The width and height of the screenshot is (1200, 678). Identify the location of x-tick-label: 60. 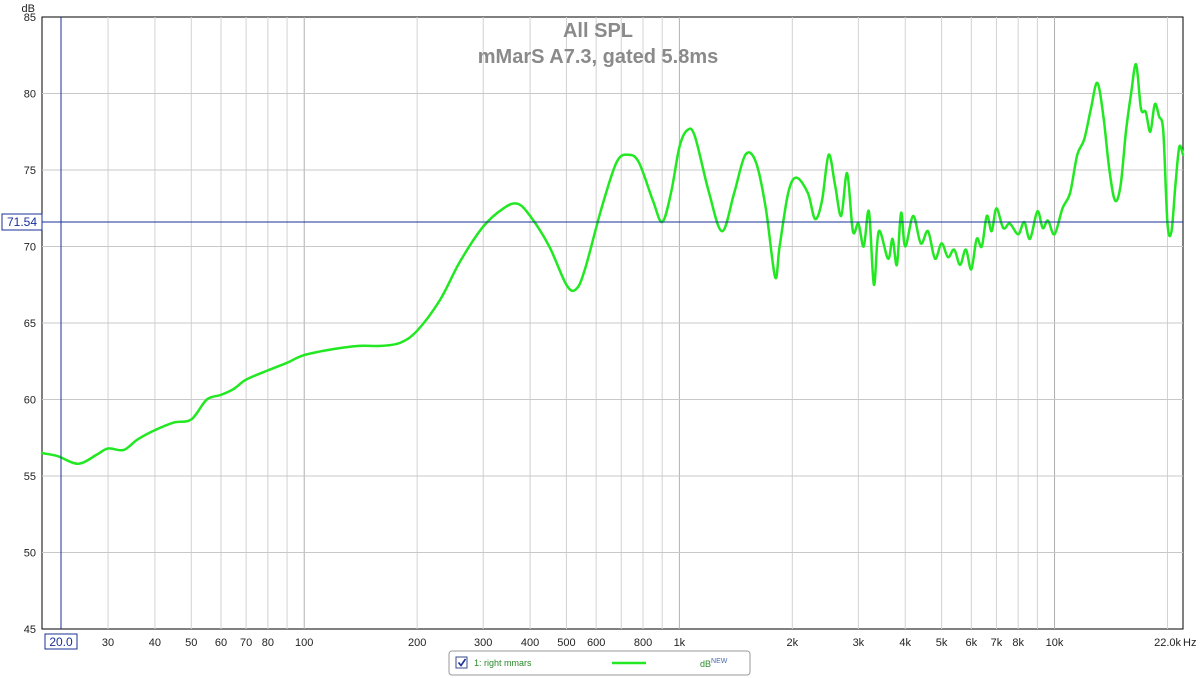
(221, 643).